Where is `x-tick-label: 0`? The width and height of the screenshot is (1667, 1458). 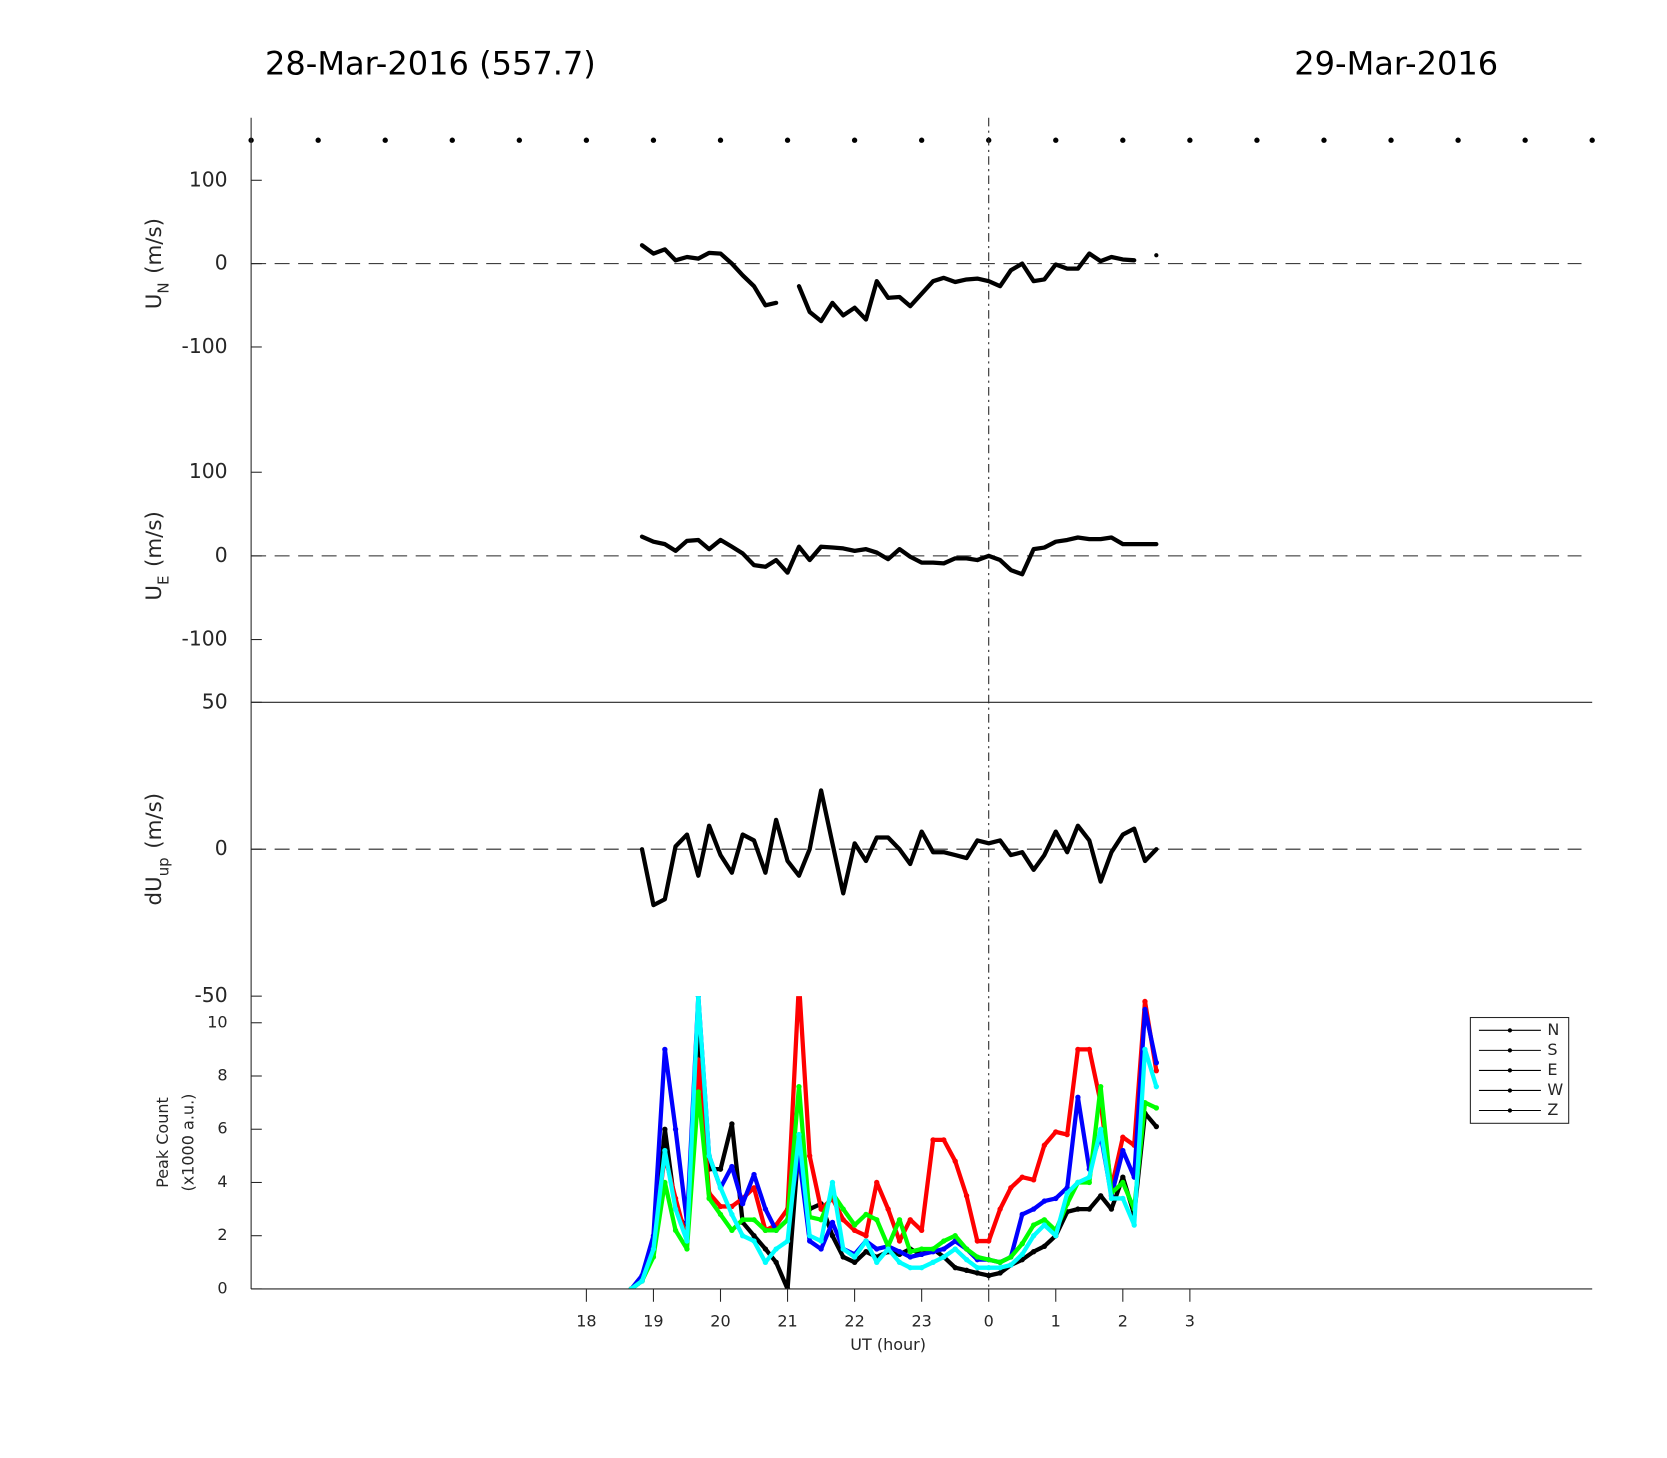 x-tick-label: 0 is located at coordinates (989, 1321).